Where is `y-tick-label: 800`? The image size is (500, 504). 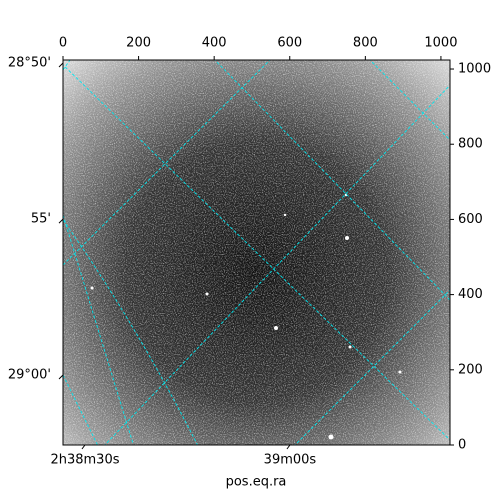 y-tick-label: 800 is located at coordinates (470, 144).